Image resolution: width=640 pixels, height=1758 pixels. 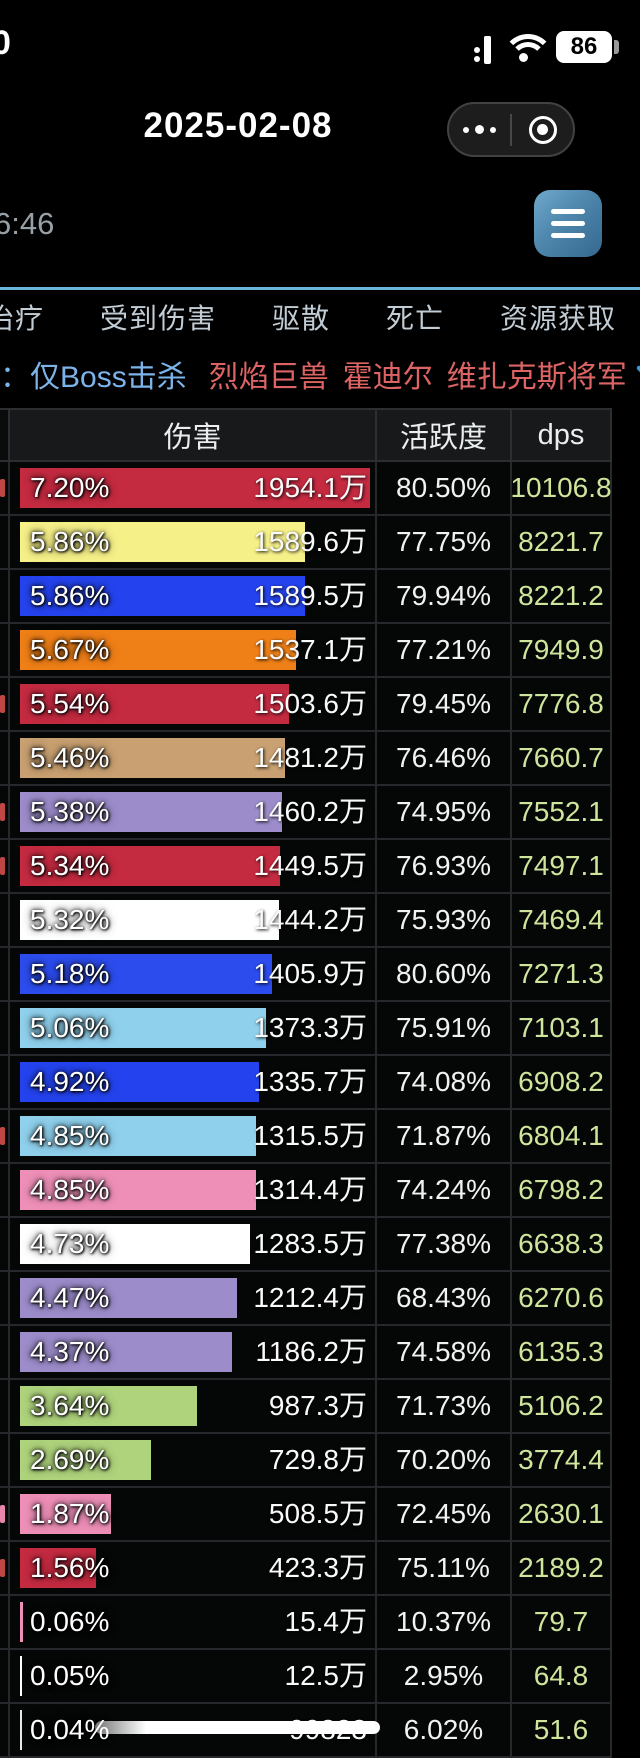 I want to click on tab-deaths: 死亡, so click(x=414, y=318).